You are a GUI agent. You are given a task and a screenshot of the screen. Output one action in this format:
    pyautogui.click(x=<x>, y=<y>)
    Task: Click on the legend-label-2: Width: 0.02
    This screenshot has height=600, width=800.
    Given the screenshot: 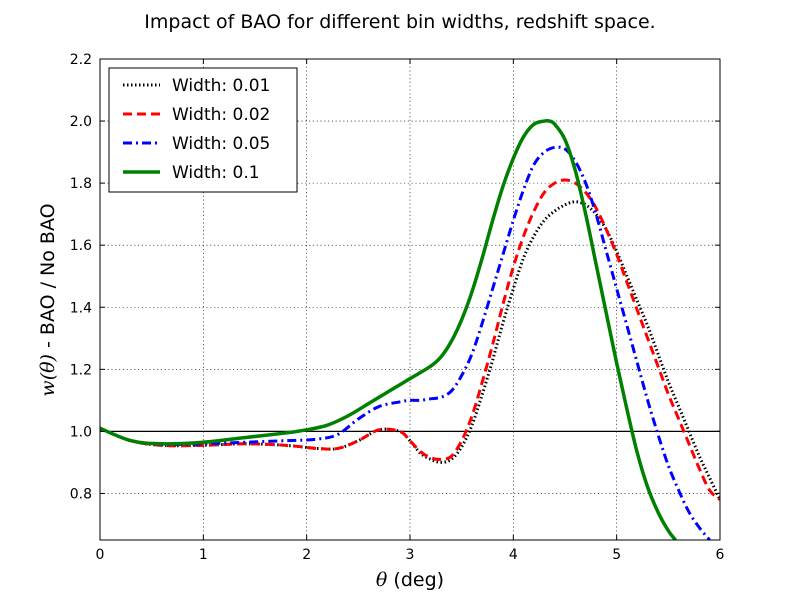 What is the action you would take?
    pyautogui.click(x=221, y=115)
    